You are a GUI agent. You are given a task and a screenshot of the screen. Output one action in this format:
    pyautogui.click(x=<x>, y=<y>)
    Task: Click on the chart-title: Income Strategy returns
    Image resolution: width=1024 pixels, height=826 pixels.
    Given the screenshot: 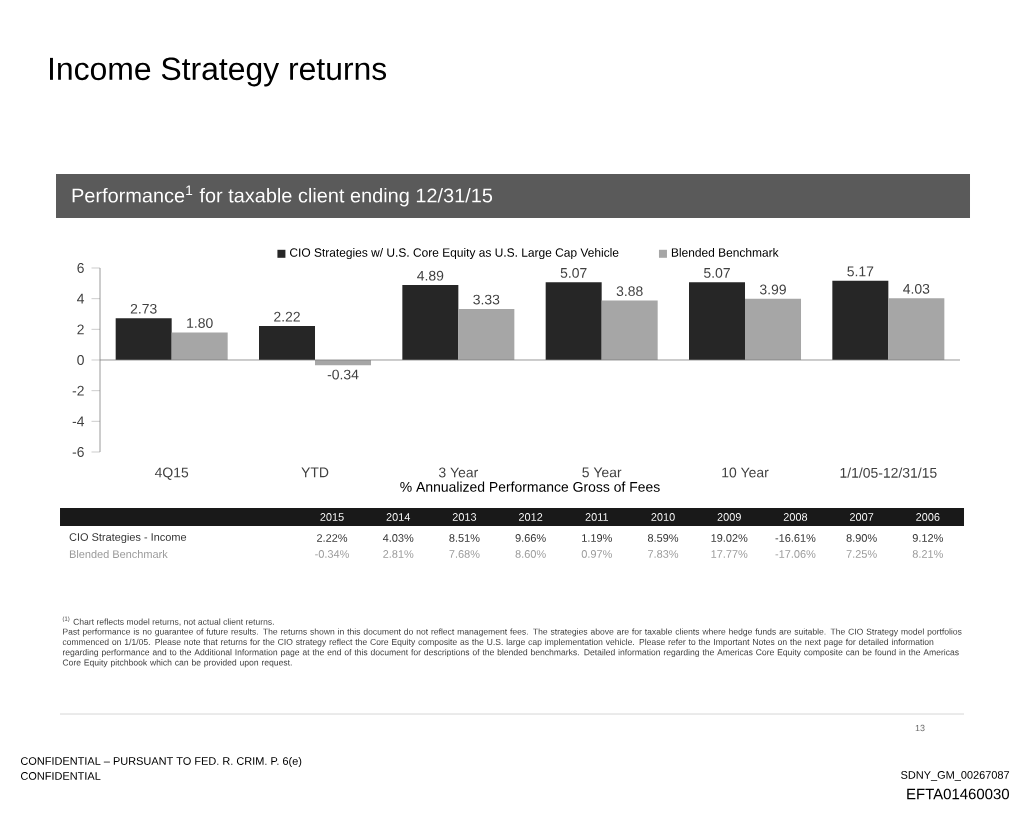 What is the action you would take?
    pyautogui.click(x=218, y=72)
    